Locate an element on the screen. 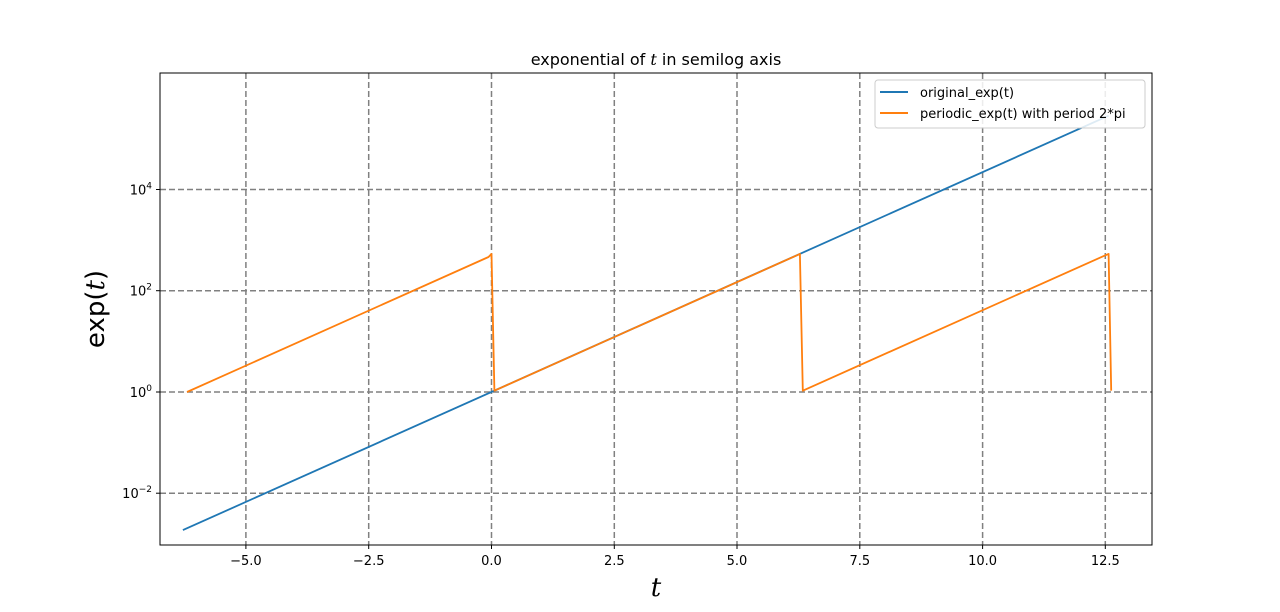  x-tick-label: −5.0 is located at coordinates (246, 561).